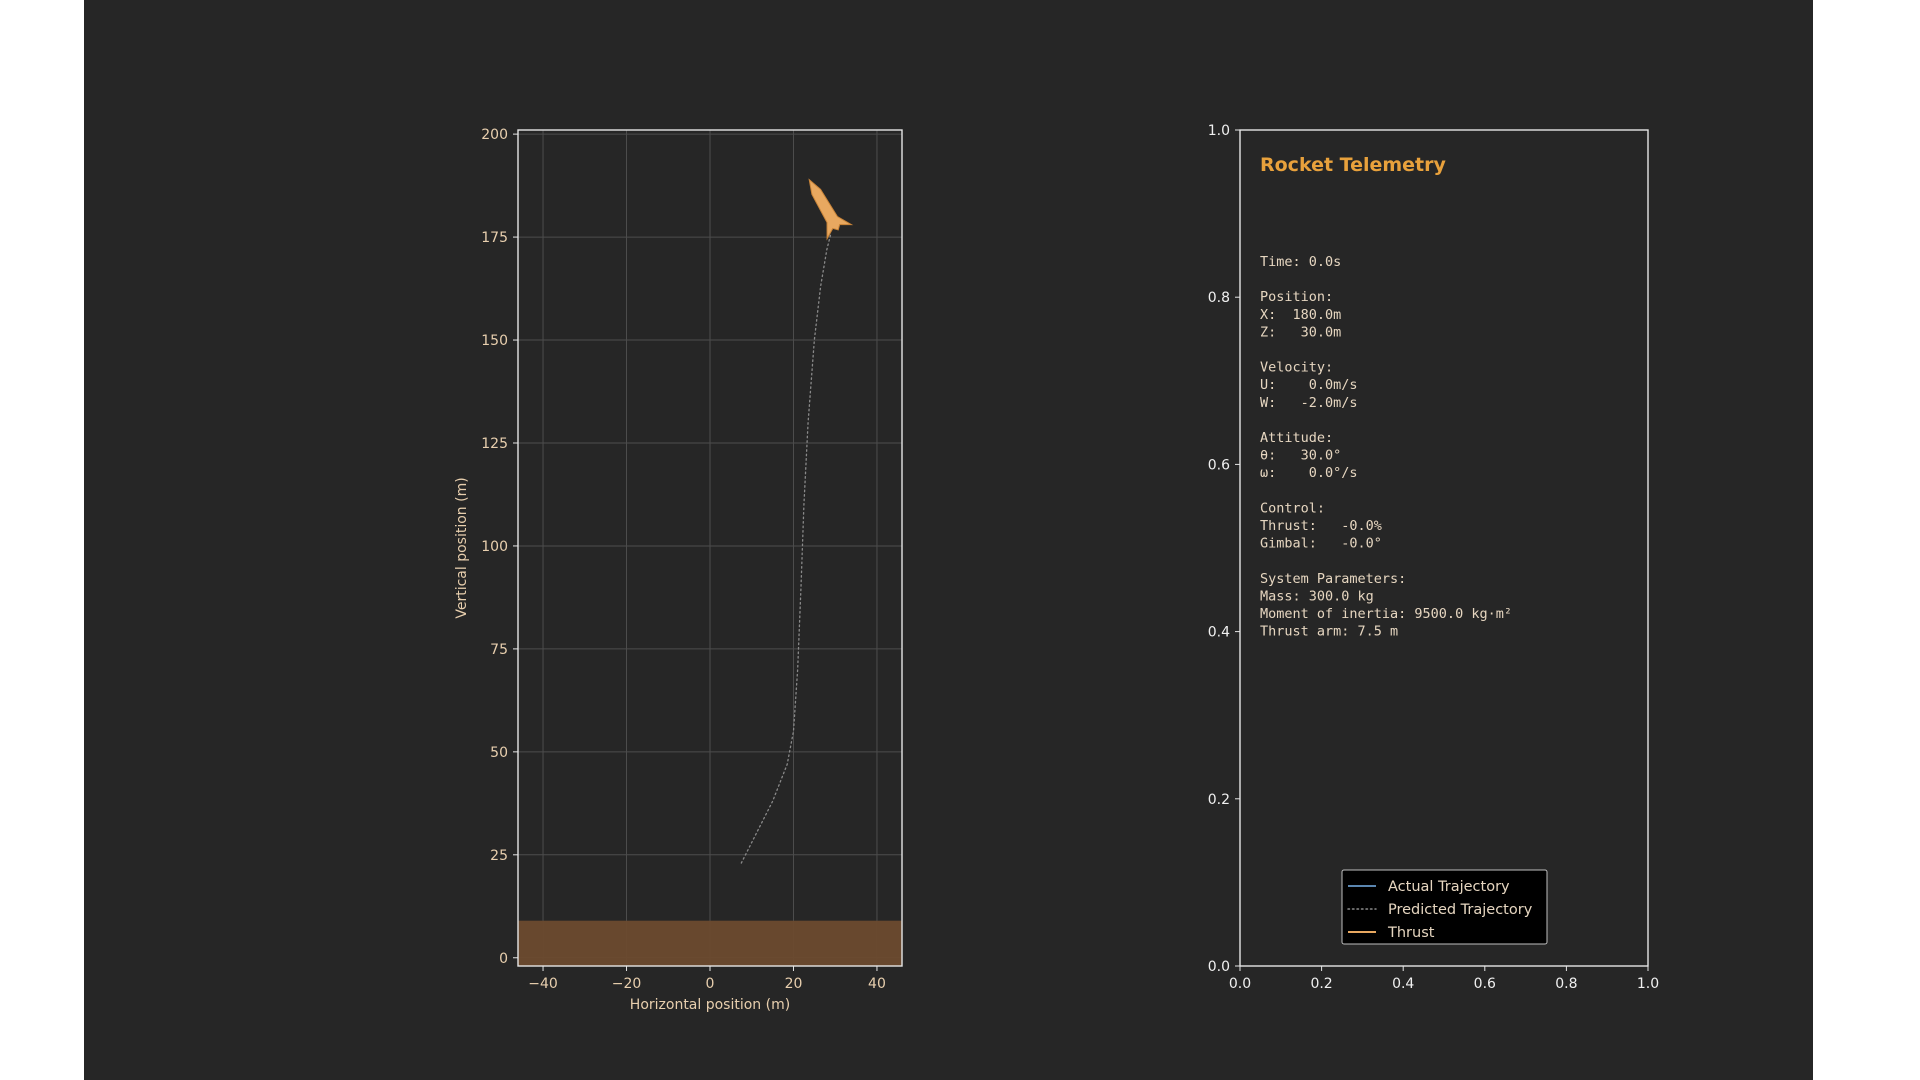 This screenshot has width=1920, height=1080. I want to click on y-axis-label: Vertical position (m), so click(462, 547).